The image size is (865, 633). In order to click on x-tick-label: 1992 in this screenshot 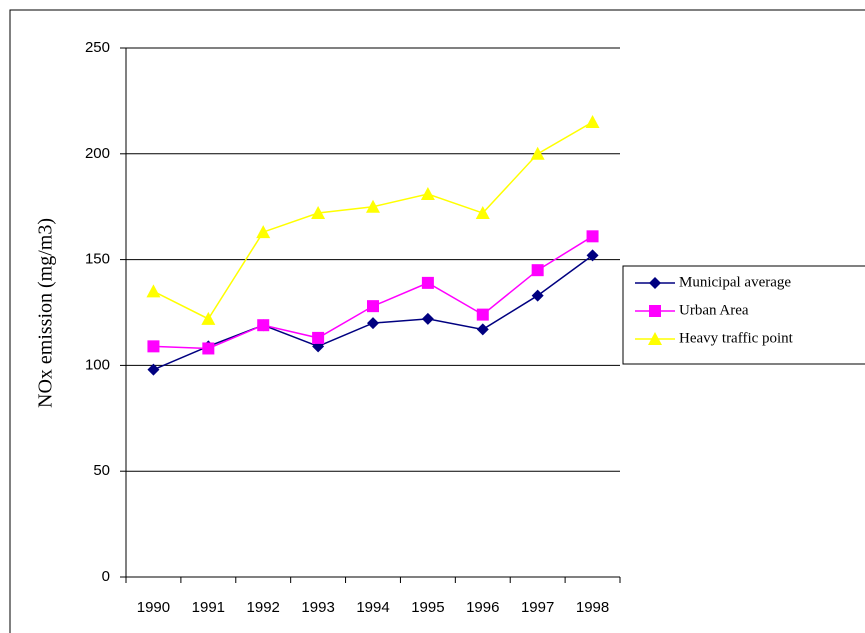, I will do `click(263, 607)`.